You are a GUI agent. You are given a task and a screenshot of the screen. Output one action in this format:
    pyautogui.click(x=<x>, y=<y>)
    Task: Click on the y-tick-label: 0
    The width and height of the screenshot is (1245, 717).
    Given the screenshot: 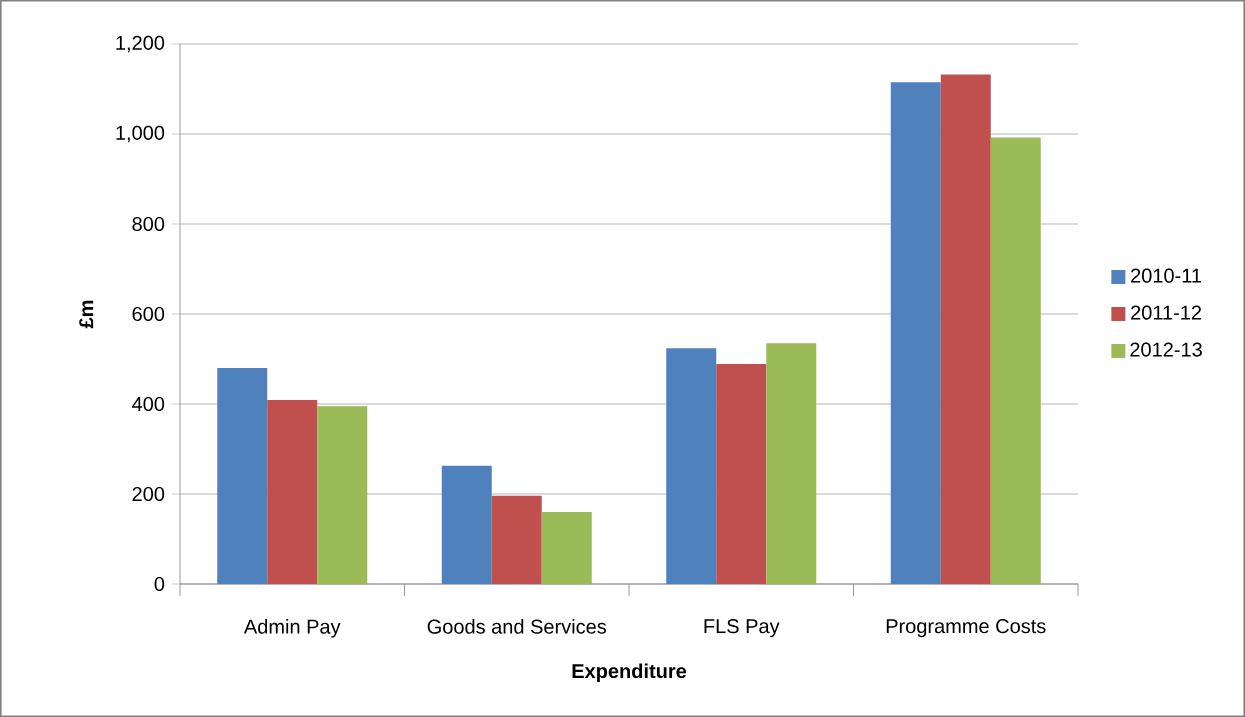 What is the action you would take?
    pyautogui.click(x=159, y=584)
    